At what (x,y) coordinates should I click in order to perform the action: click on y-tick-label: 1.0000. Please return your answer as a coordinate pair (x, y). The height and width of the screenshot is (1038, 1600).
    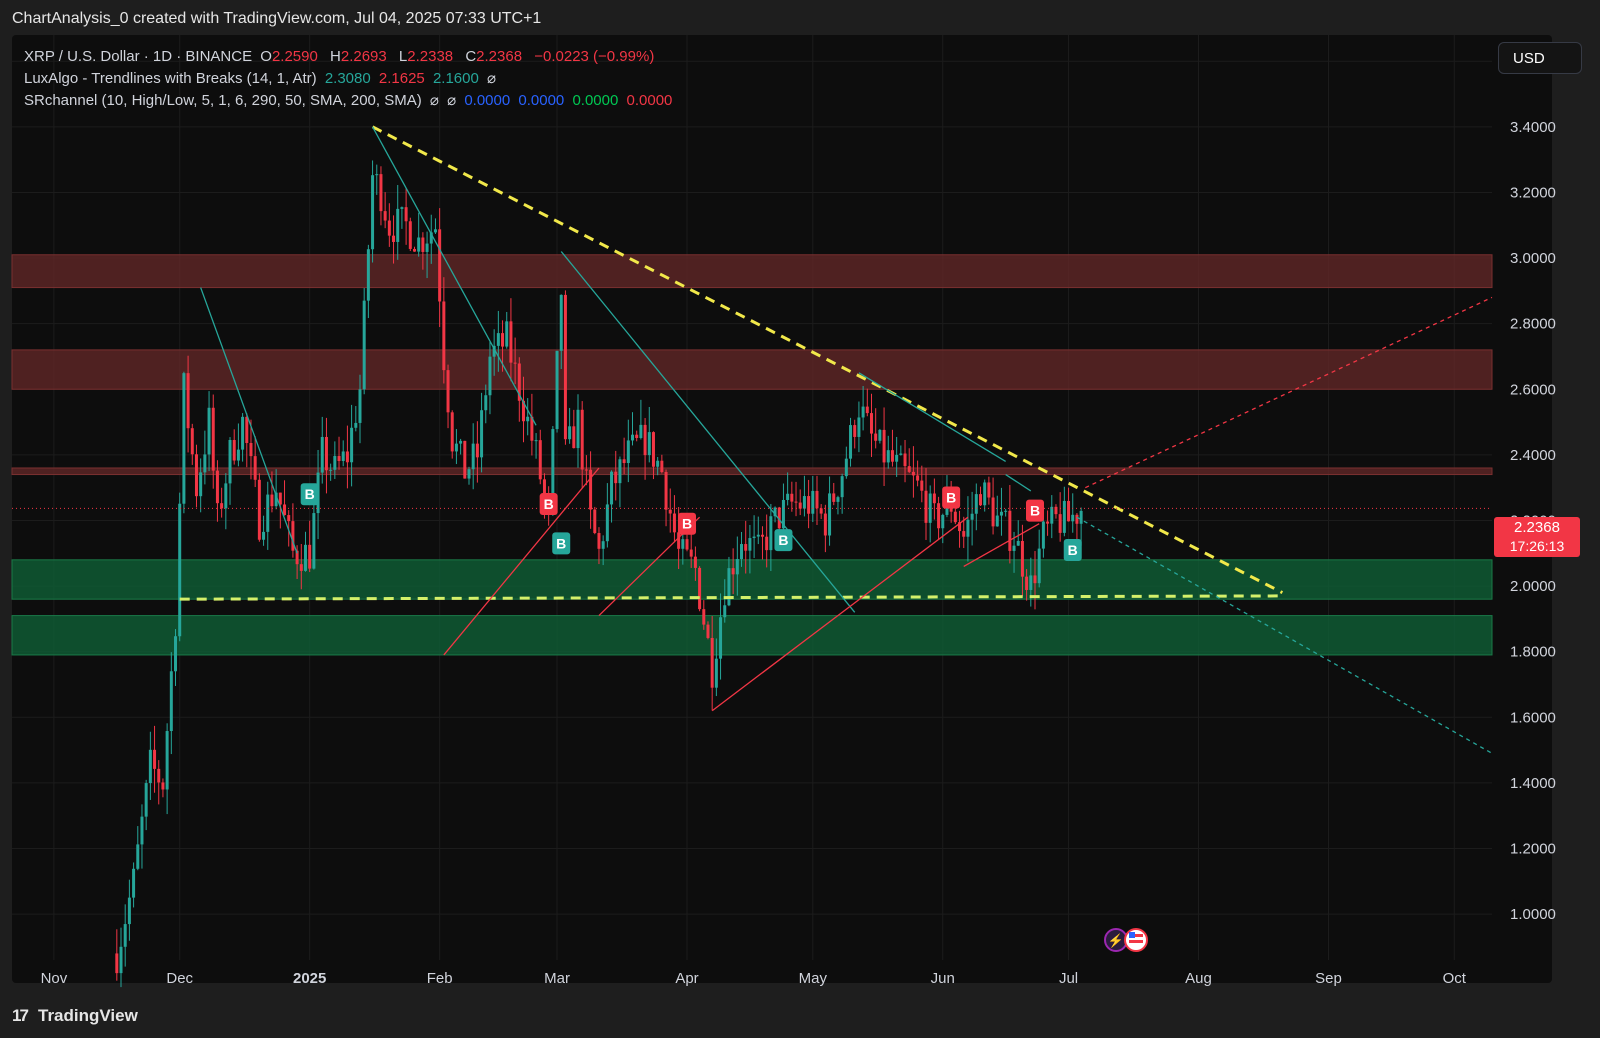
    Looking at the image, I should click on (1533, 914).